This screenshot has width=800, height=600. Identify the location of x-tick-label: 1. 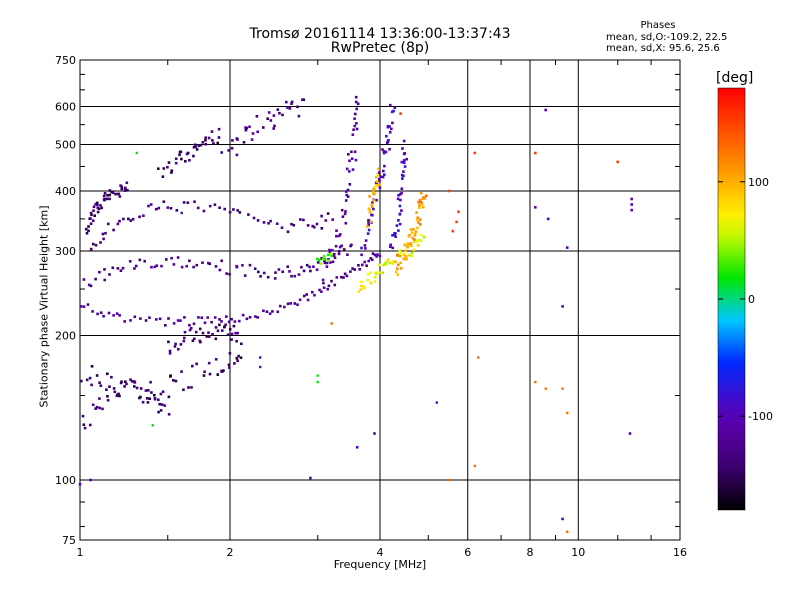
(80, 552).